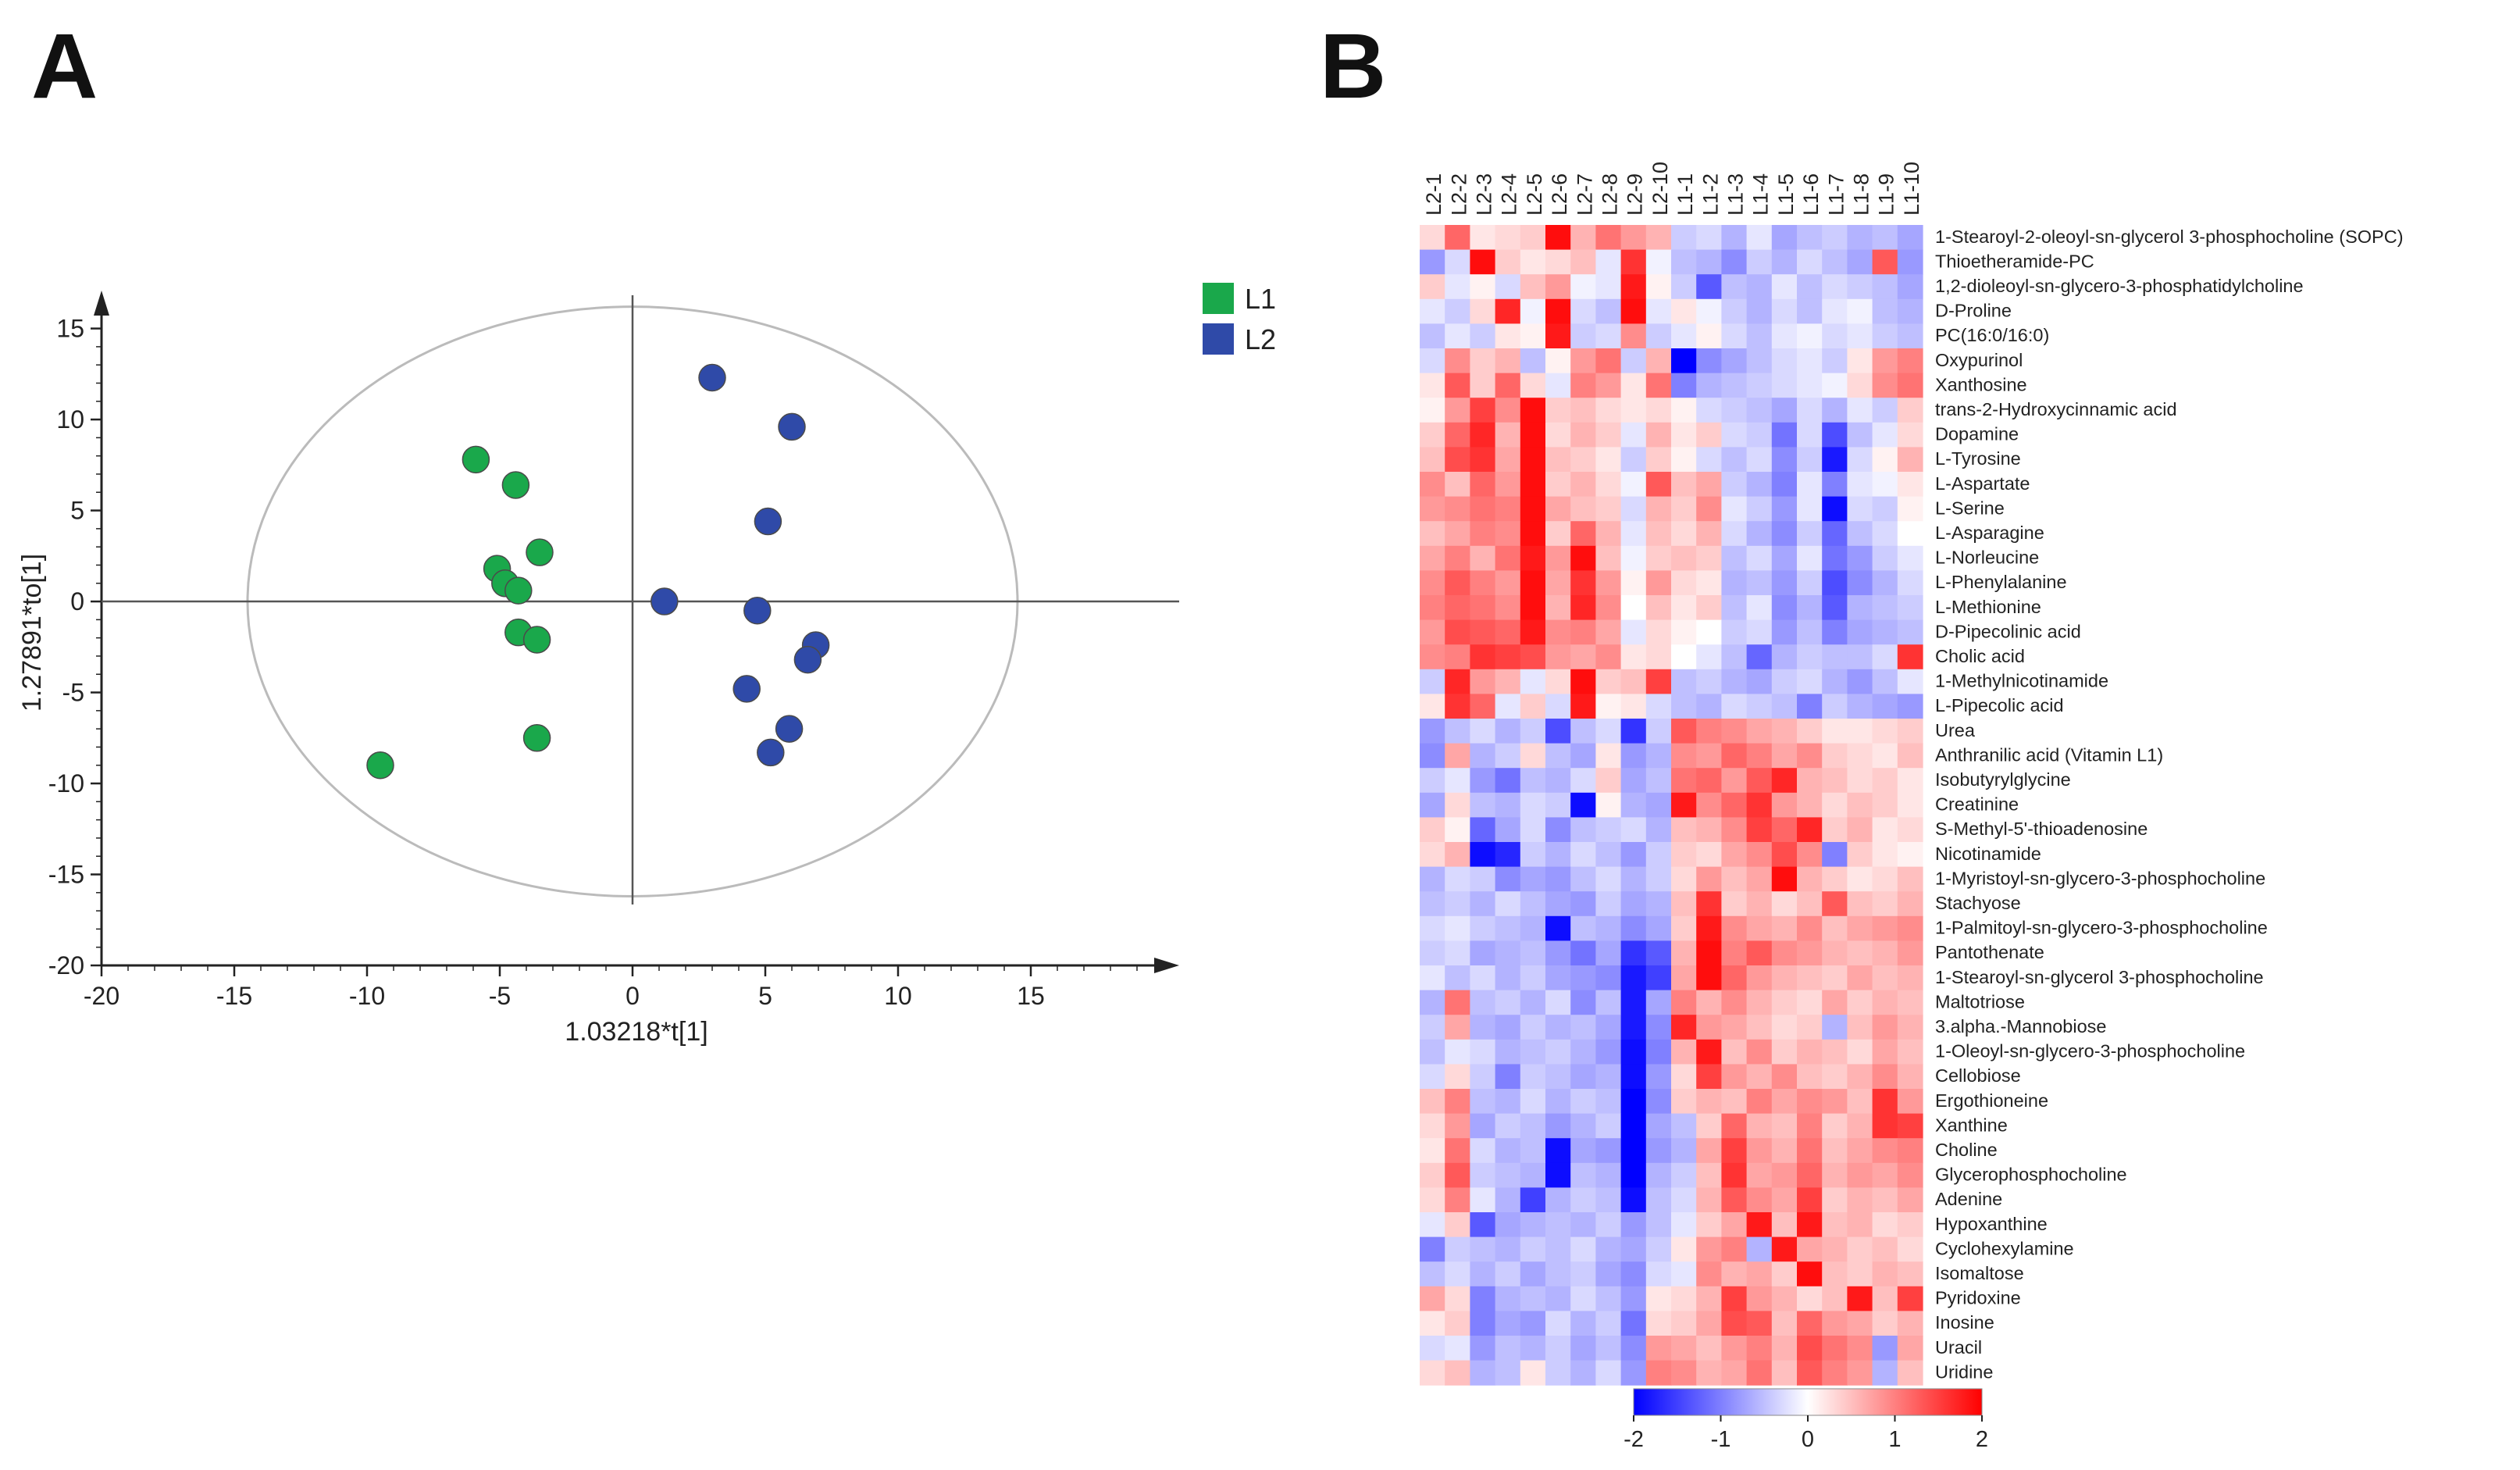 This screenshot has width=2520, height=1470. What do you see at coordinates (380, 765) in the screenshot?
I see `point-l1` at bounding box center [380, 765].